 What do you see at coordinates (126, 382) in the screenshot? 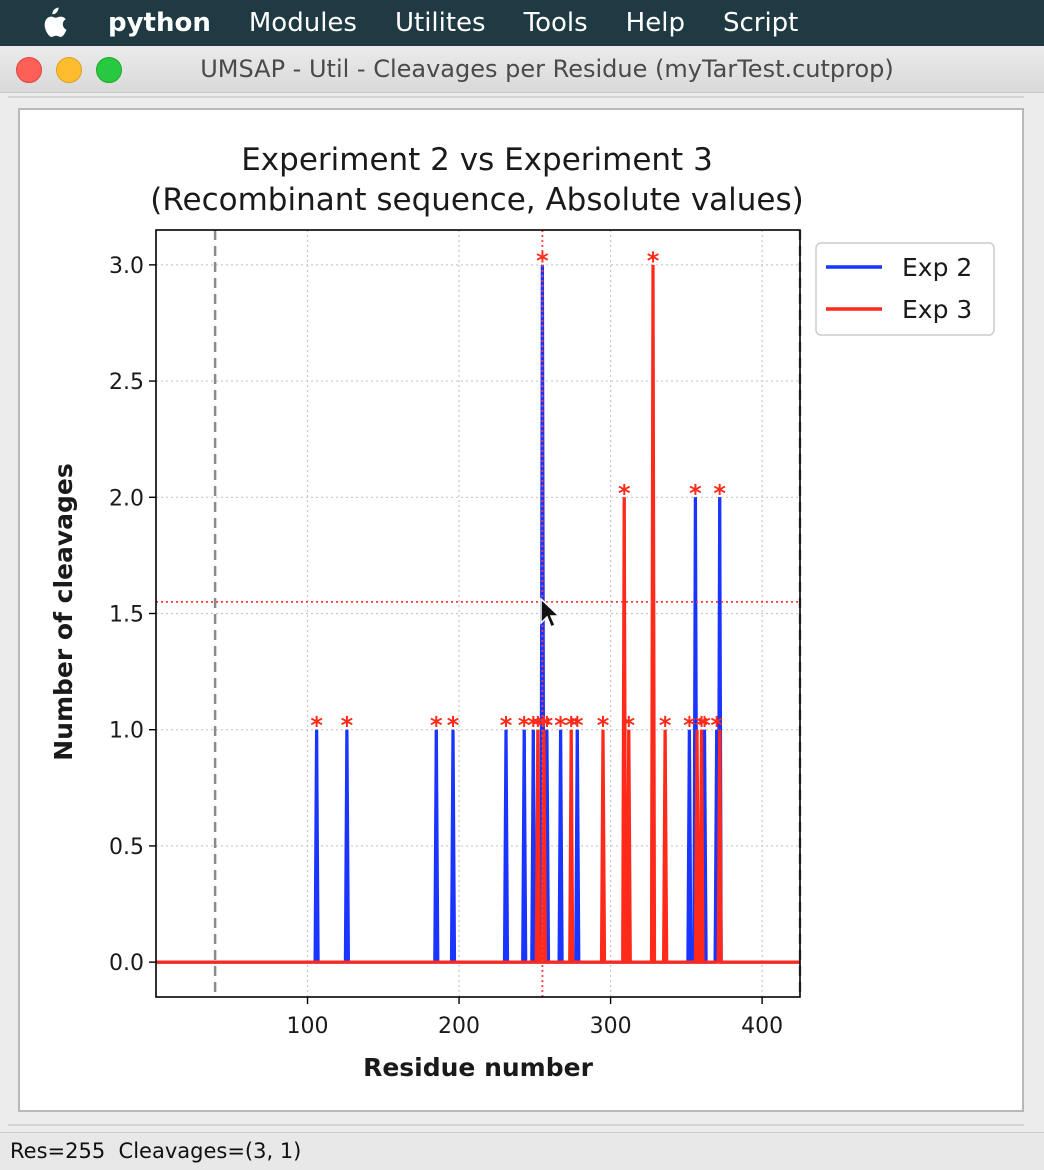
I see `y-tick-label: 2.5` at bounding box center [126, 382].